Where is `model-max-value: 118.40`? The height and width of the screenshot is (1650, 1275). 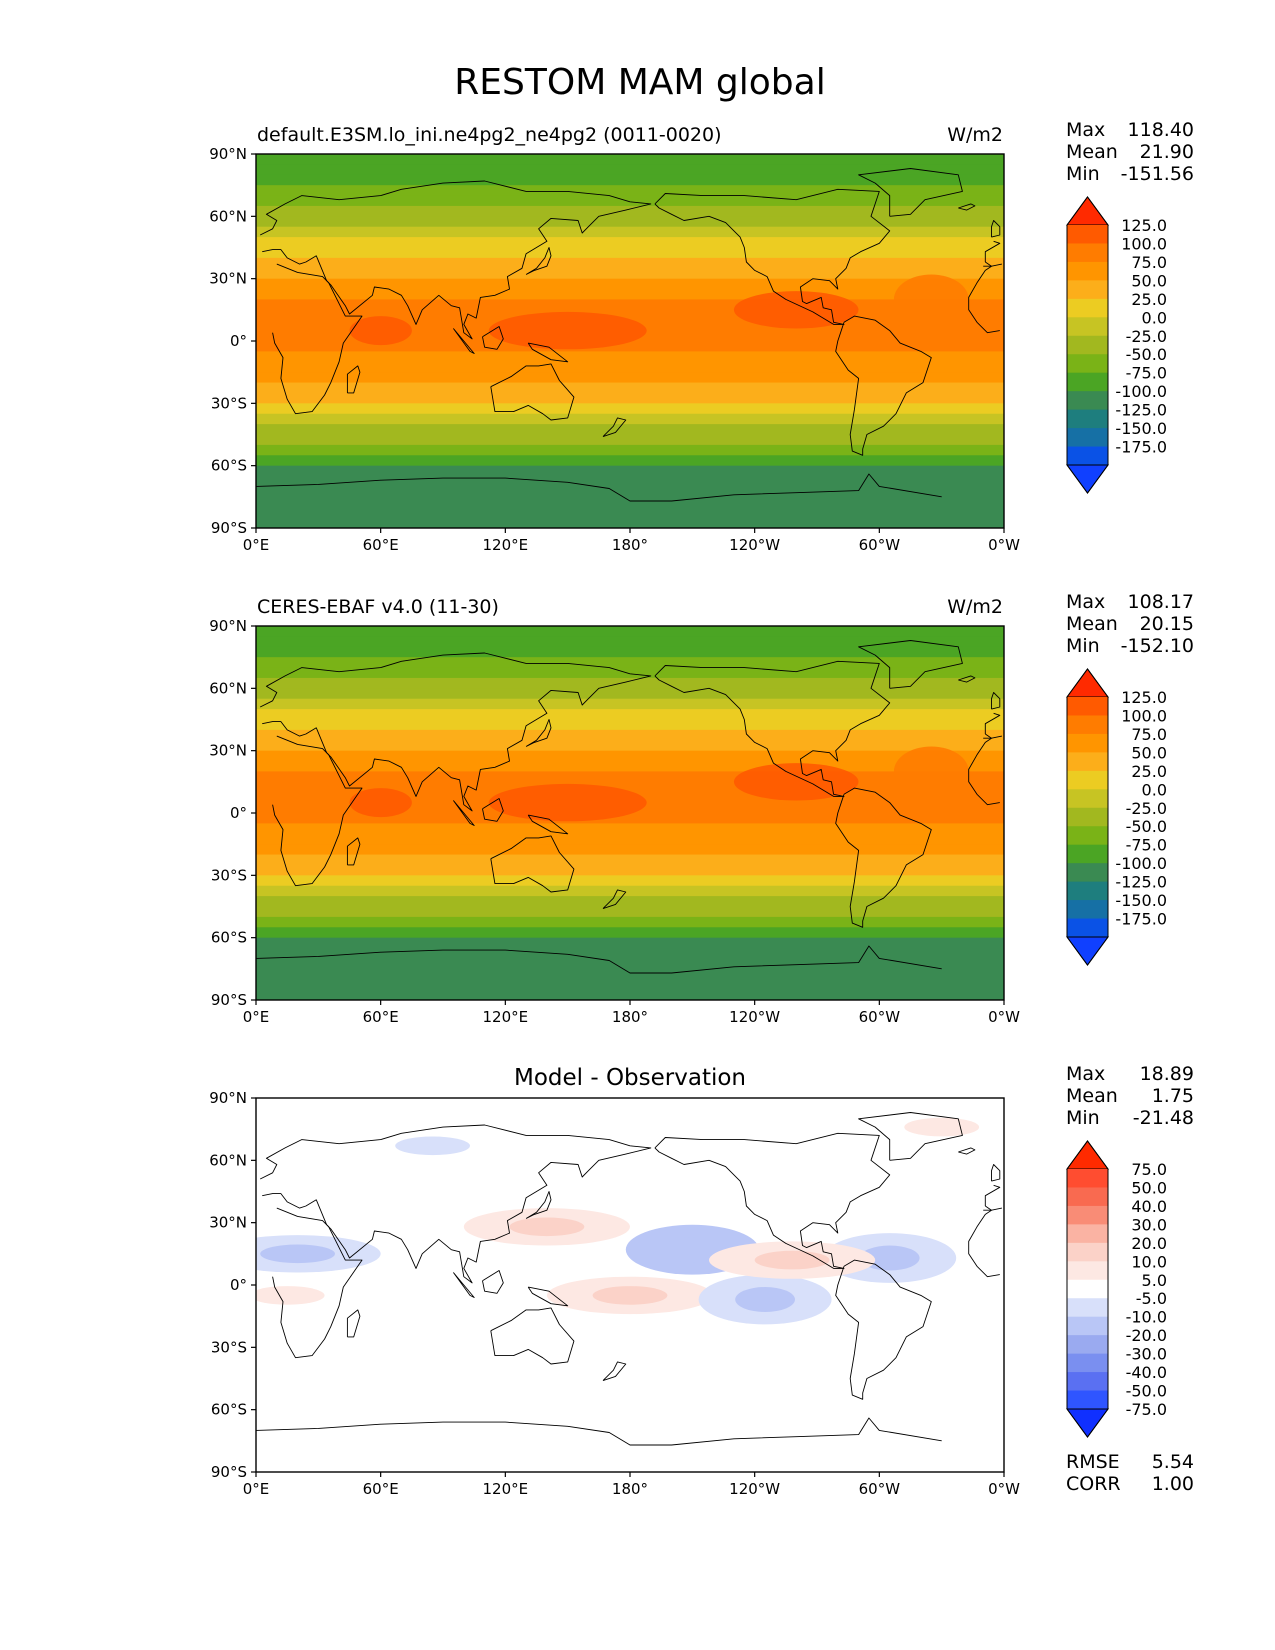 model-max-value: 118.40 is located at coordinates (1161, 130).